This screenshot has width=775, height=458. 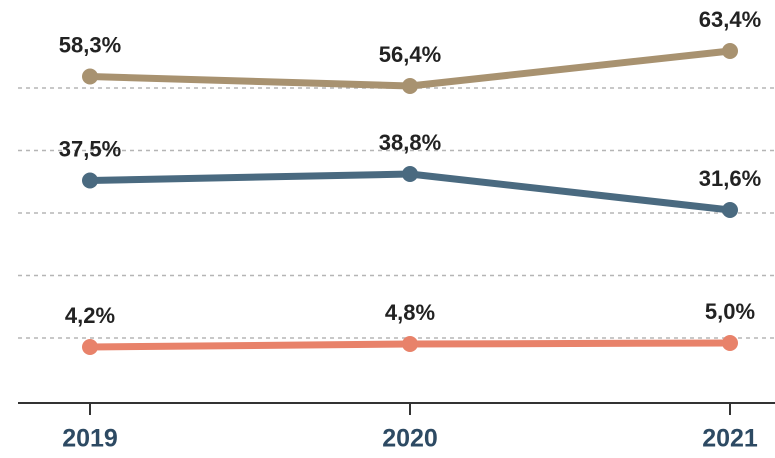 I want to click on value-label: 4,2%, so click(x=90, y=315).